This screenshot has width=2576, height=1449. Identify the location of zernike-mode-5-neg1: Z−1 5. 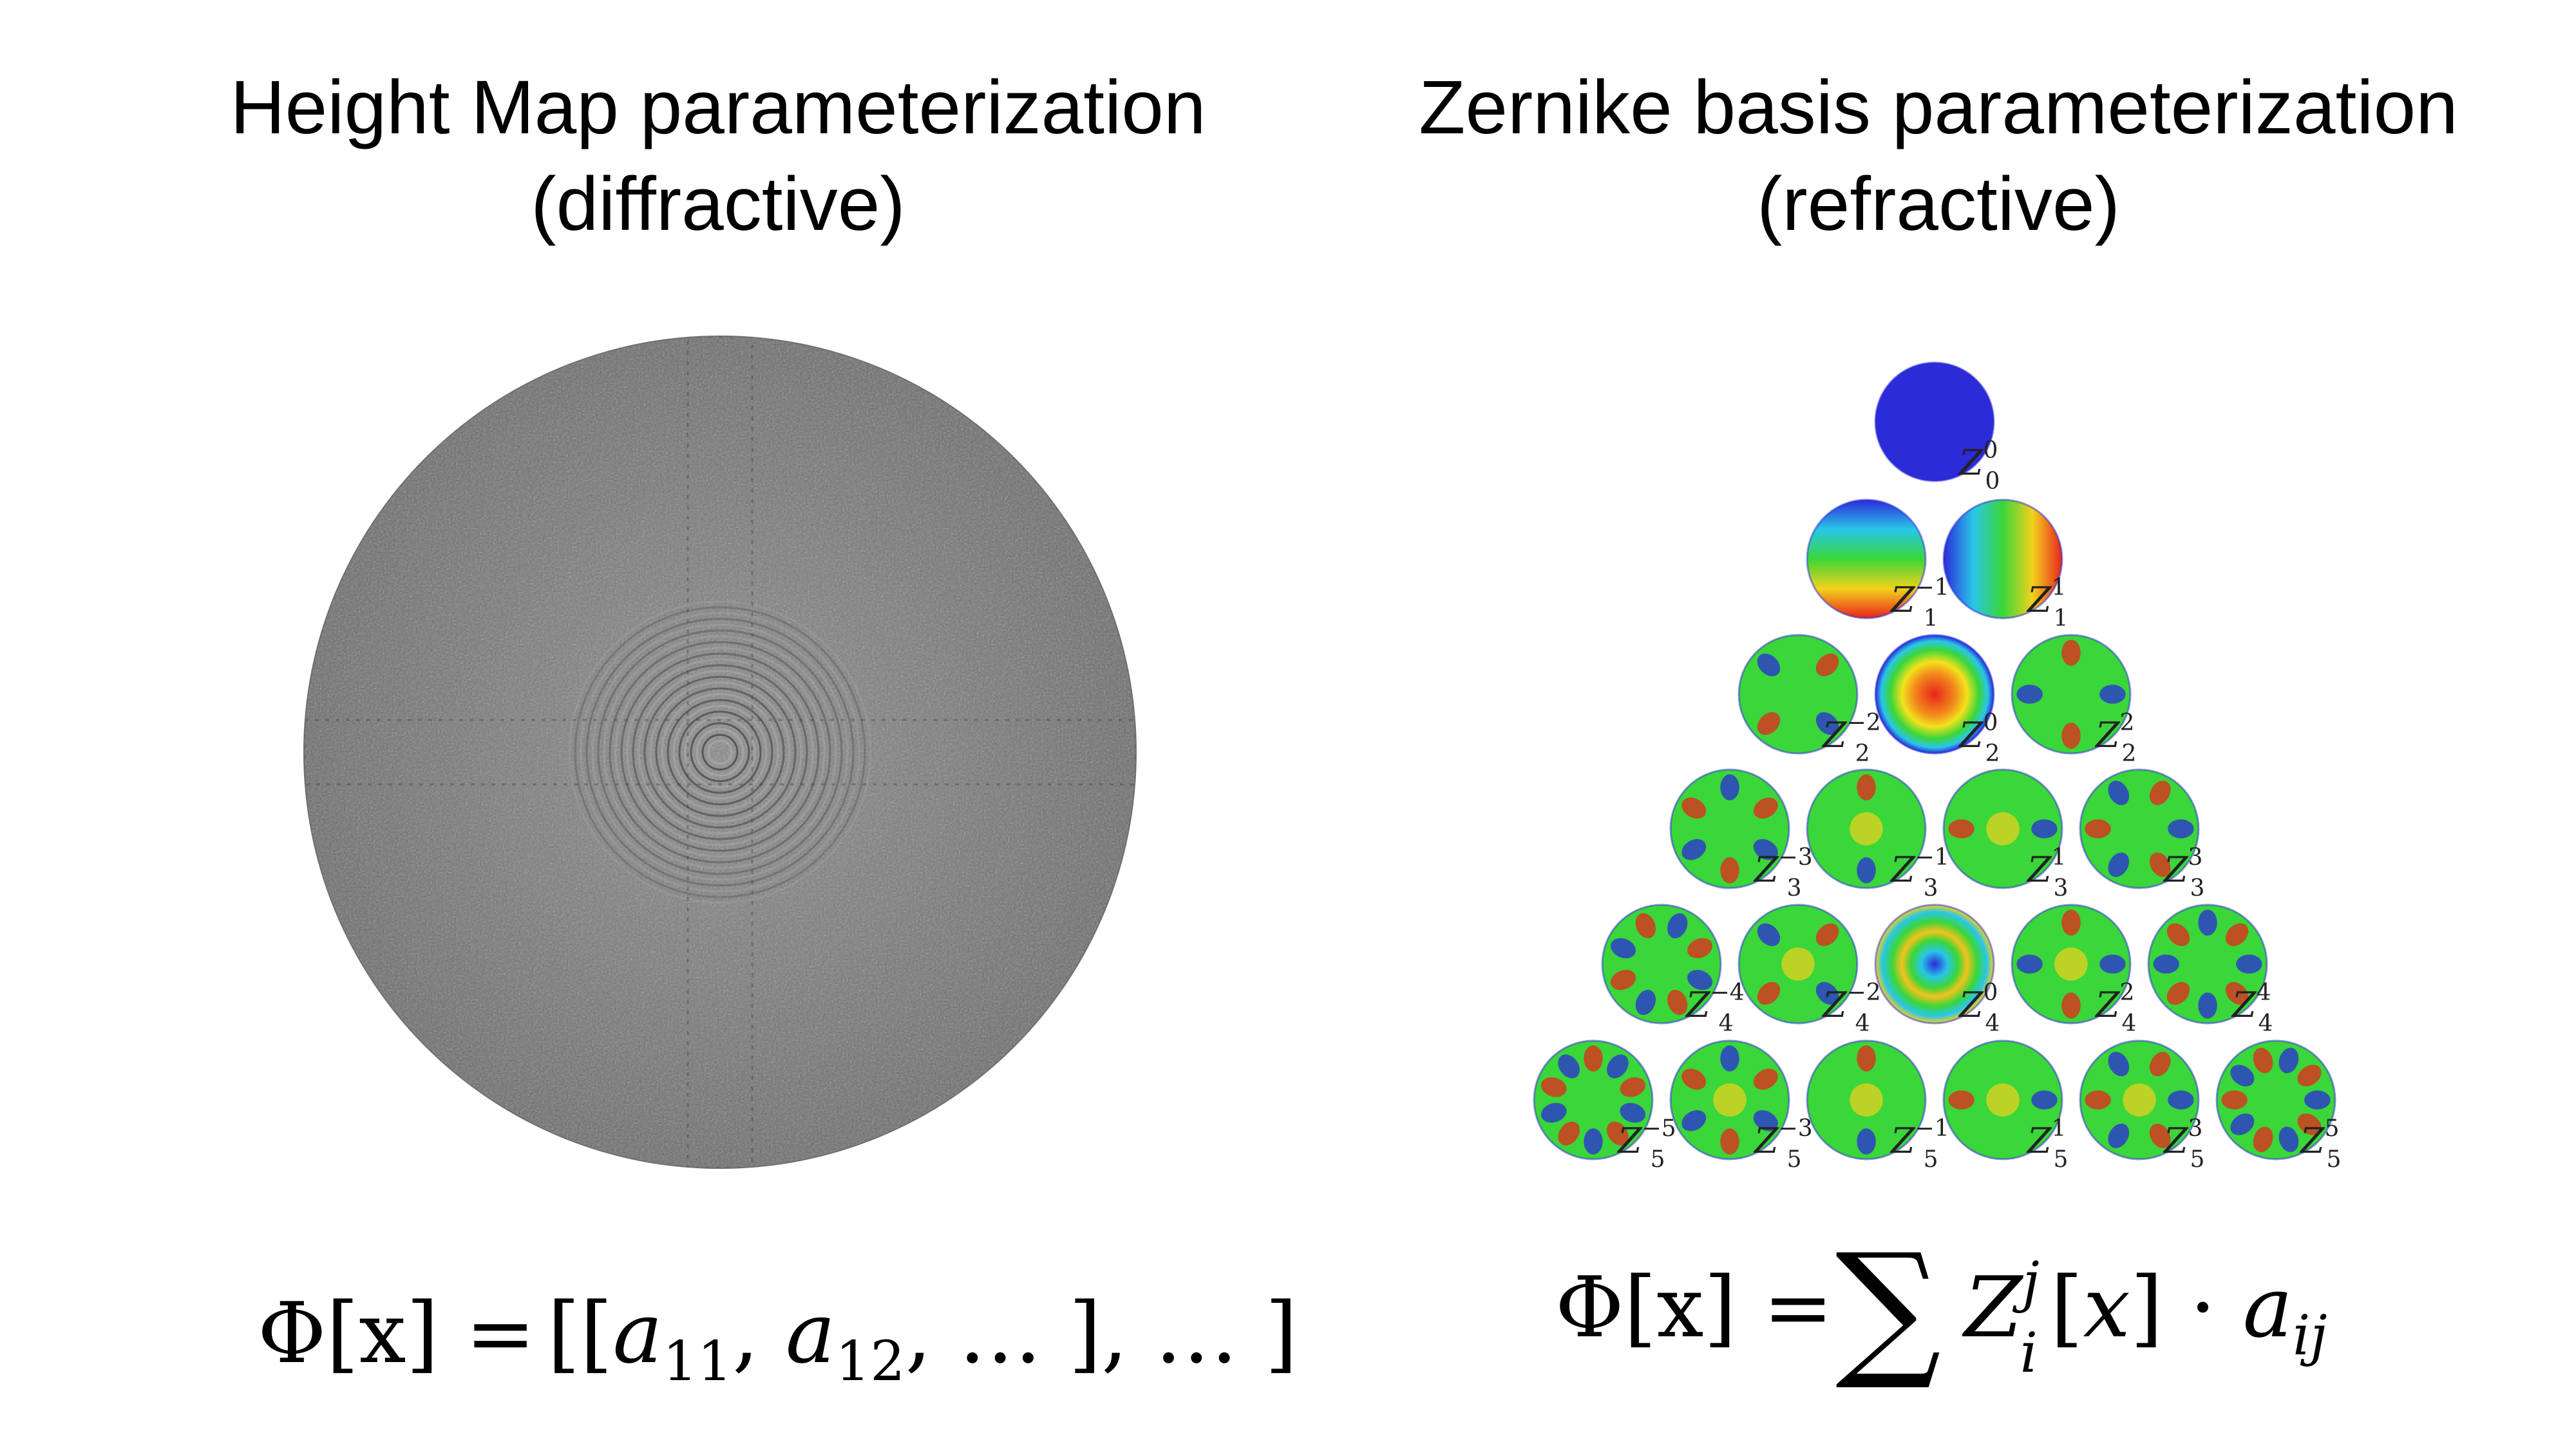
(1878, 1106).